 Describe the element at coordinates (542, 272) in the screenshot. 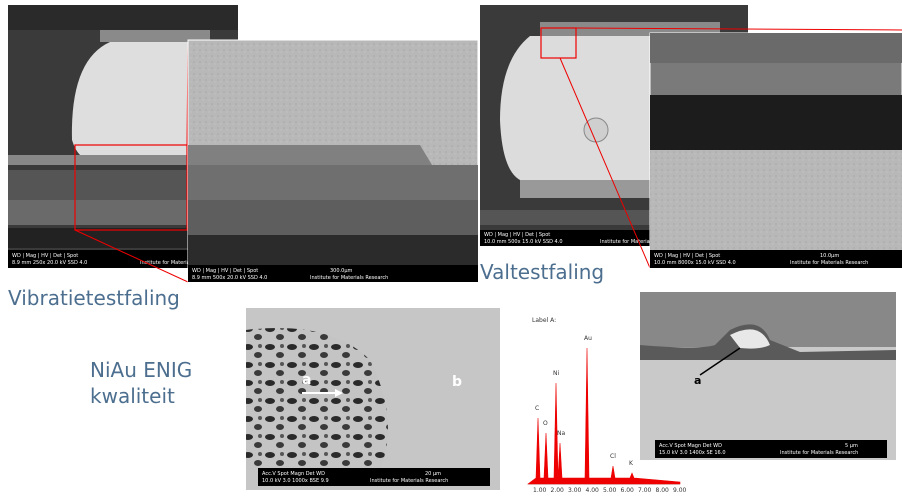

I see `caption: Valtestfaling` at that location.